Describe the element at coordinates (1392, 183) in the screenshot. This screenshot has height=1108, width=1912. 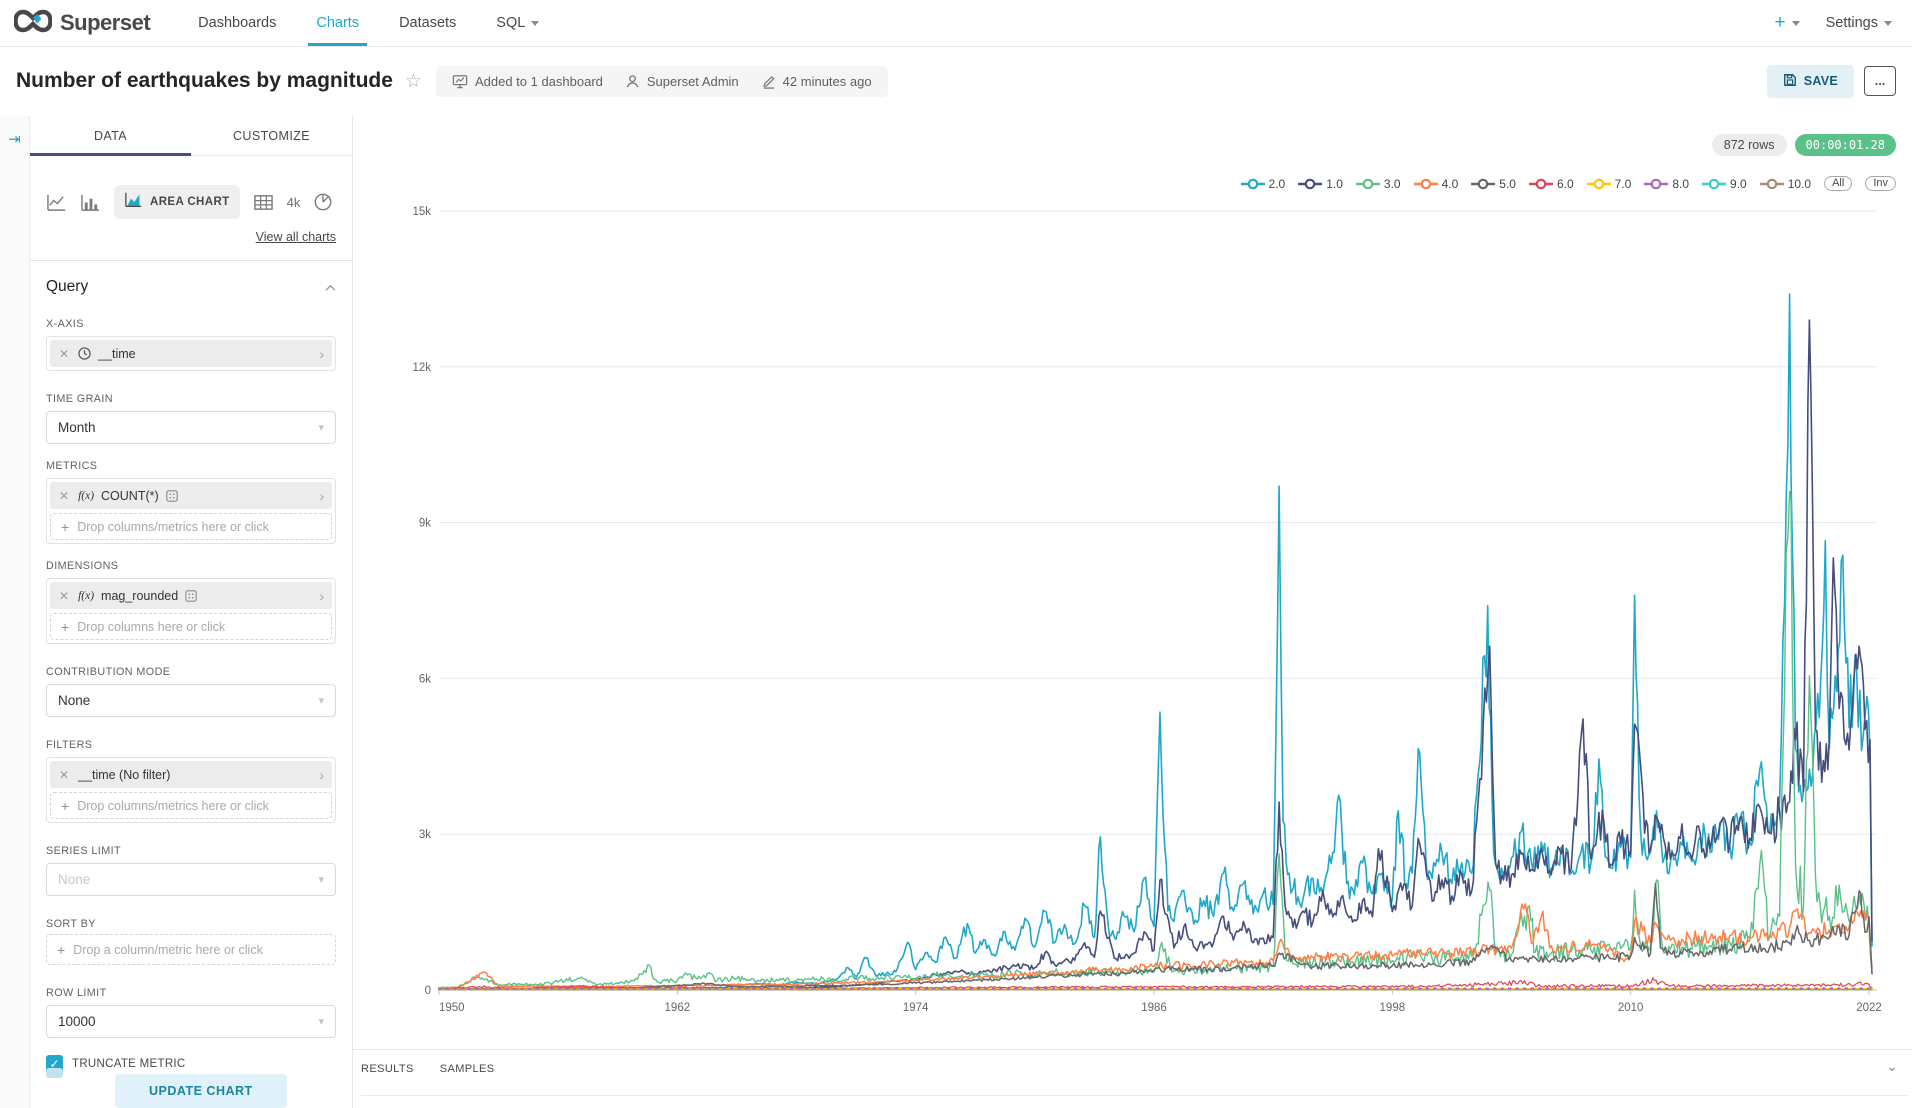
I see `legend-label: 3.0` at that location.